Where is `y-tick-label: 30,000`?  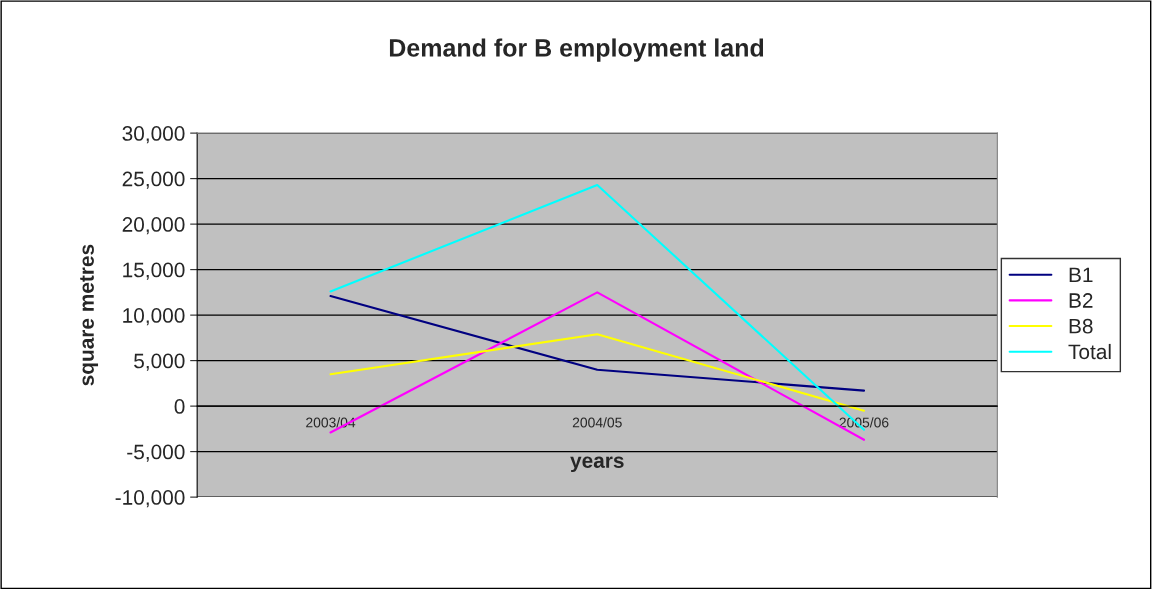 y-tick-label: 30,000 is located at coordinates (153, 135).